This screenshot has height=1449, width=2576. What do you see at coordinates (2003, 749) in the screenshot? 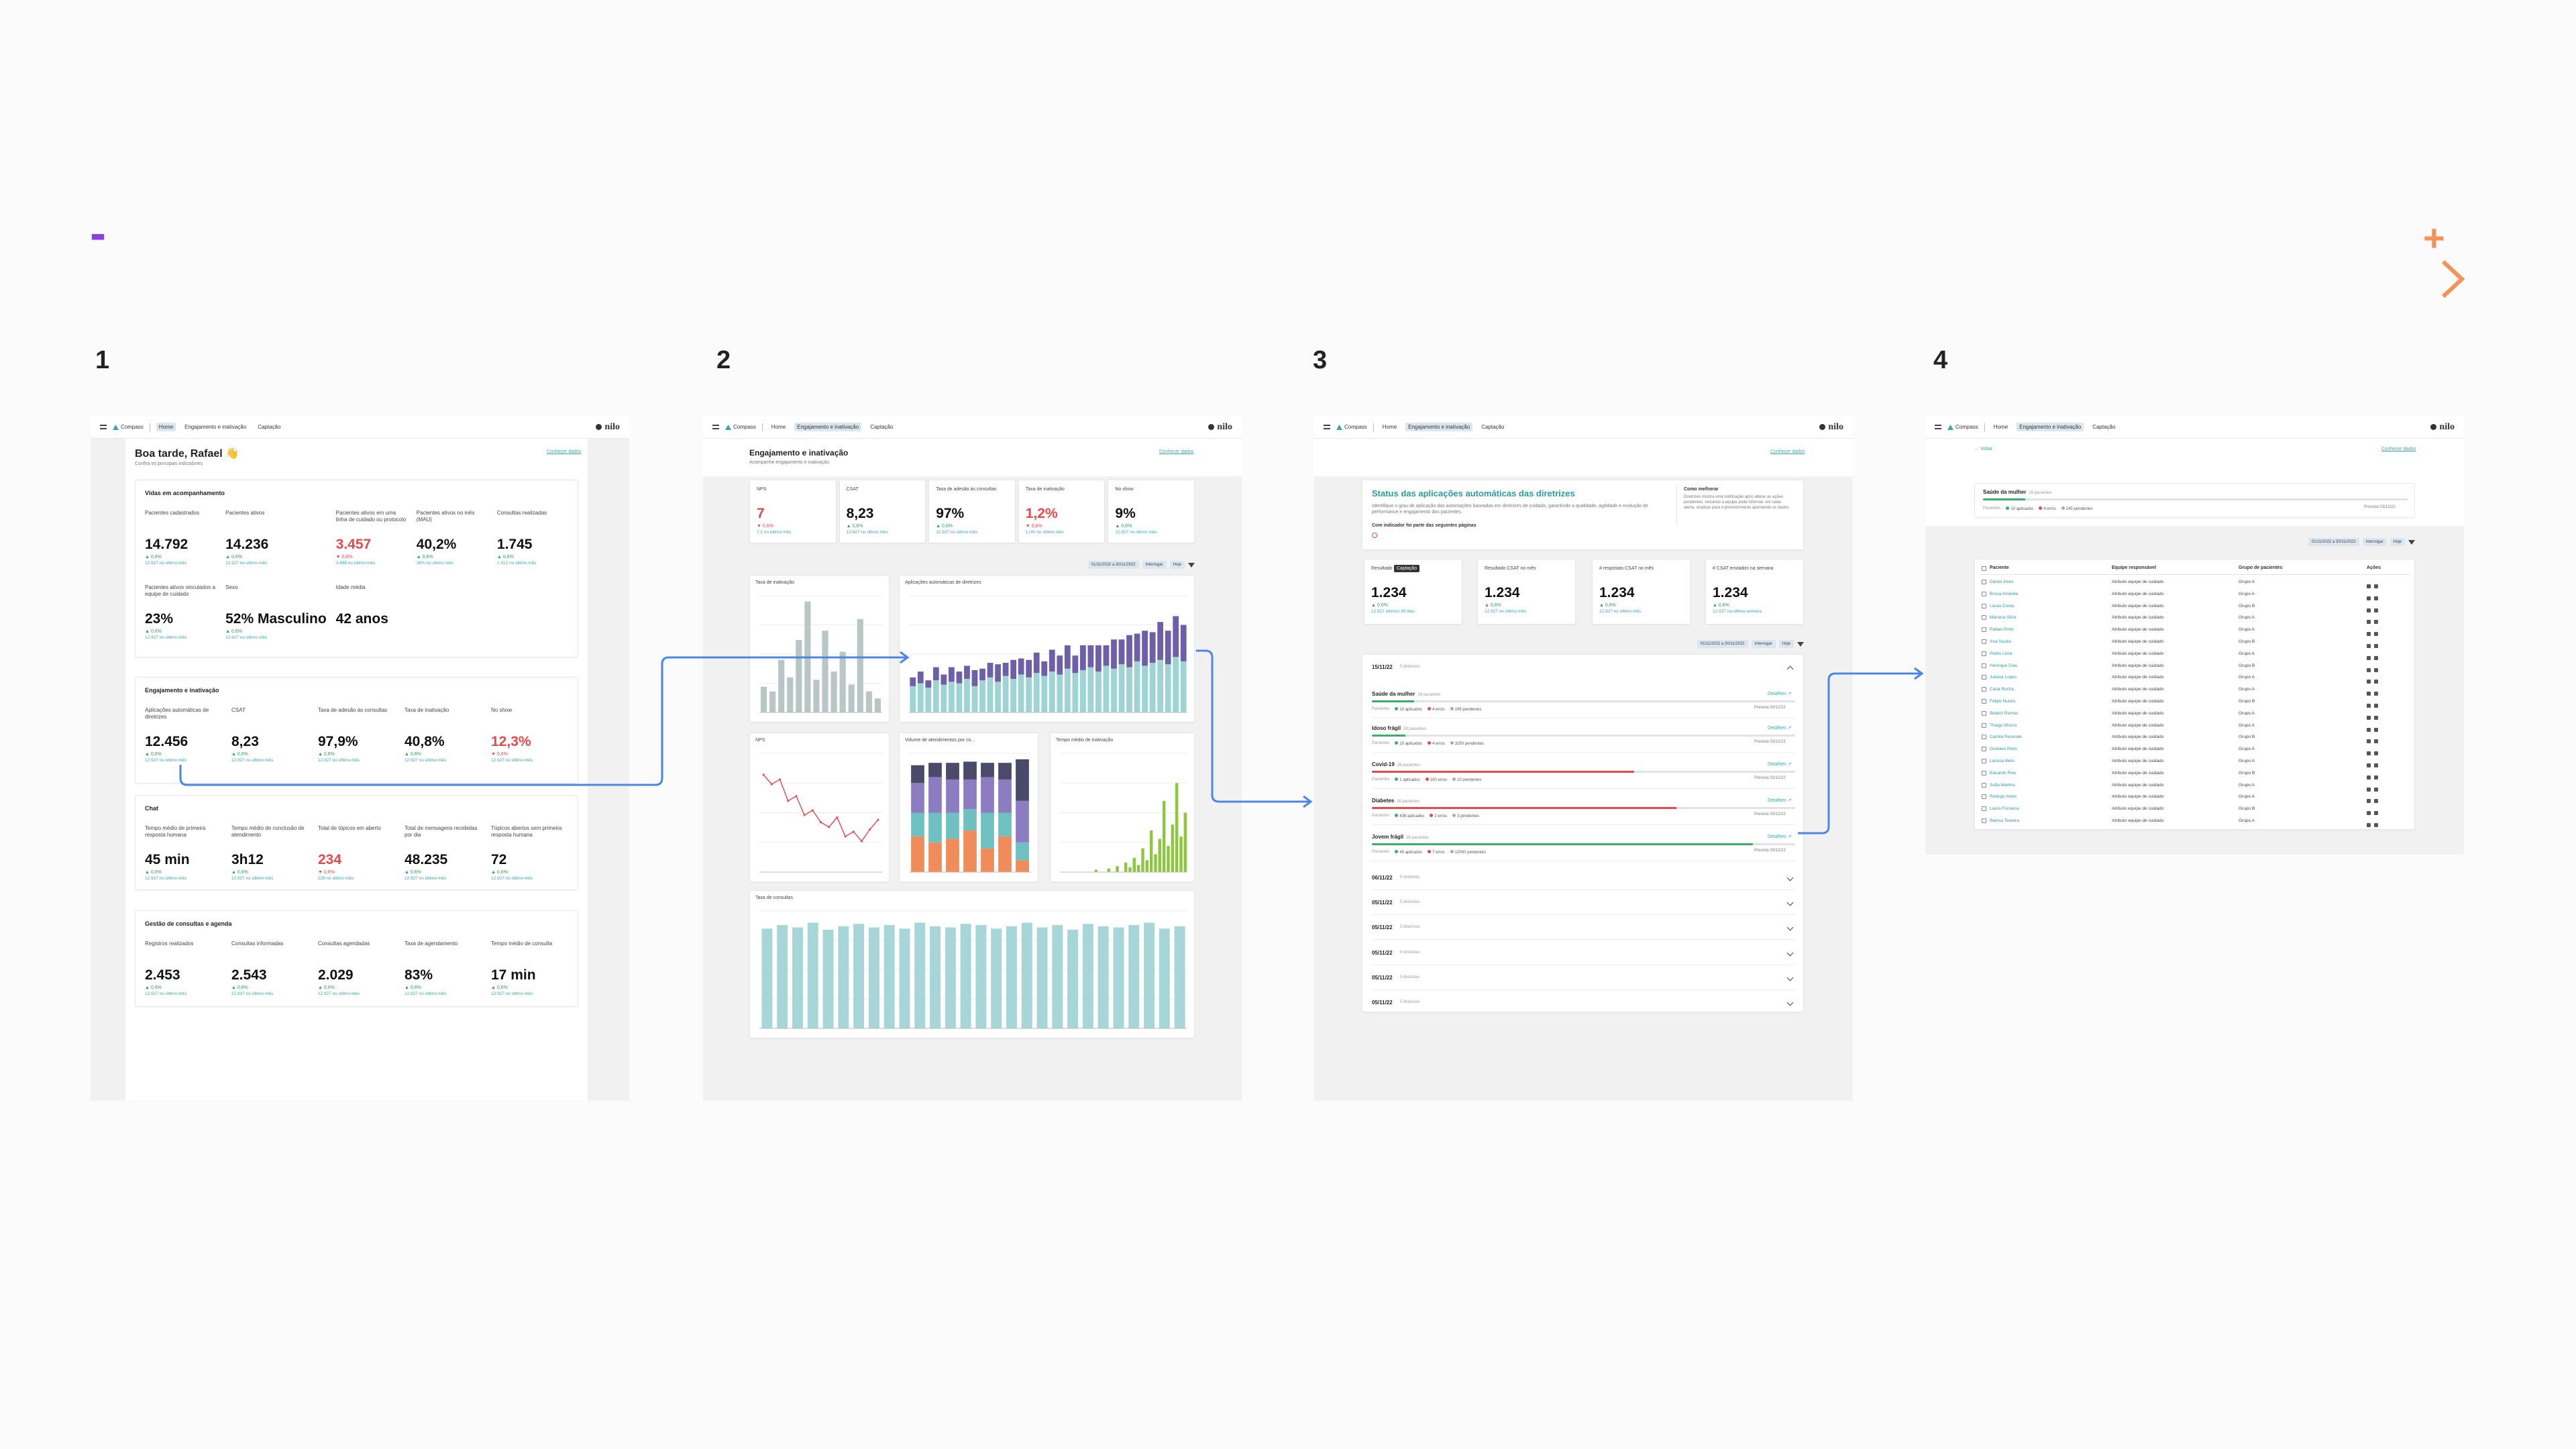
I see `patient-name: Gustavo Pires` at bounding box center [2003, 749].